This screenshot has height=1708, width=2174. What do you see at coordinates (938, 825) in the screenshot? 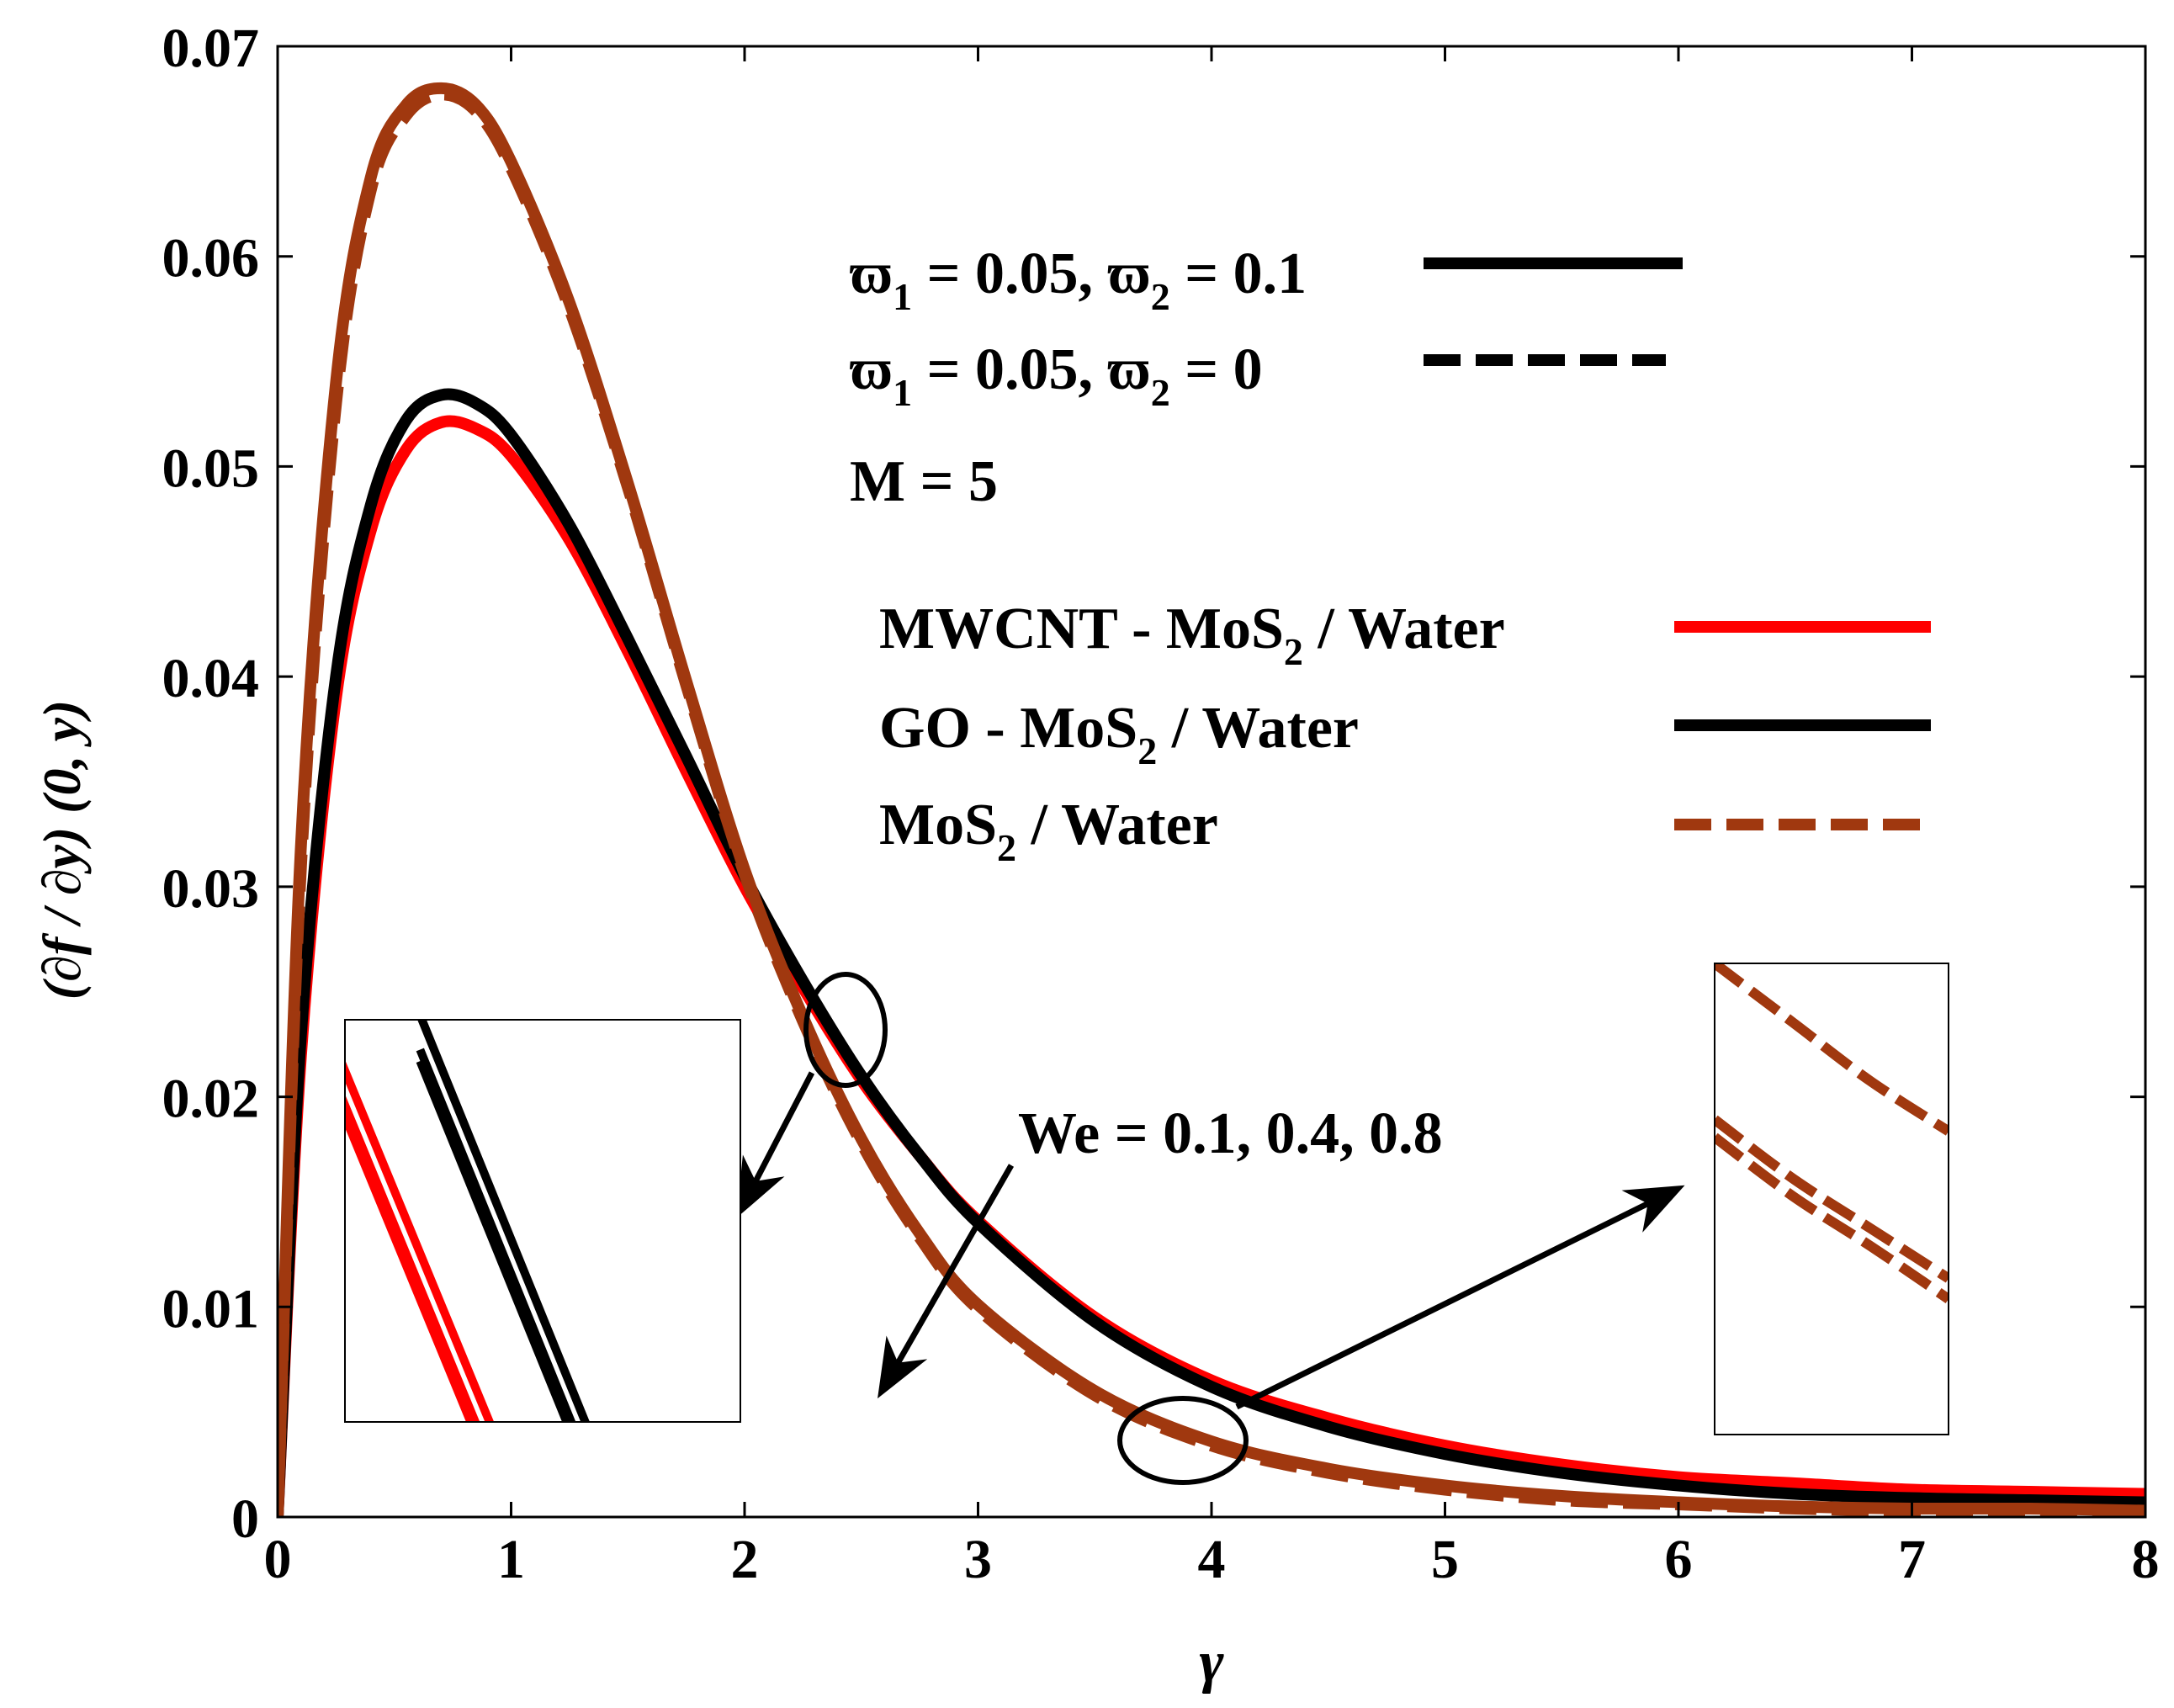
I see `legend-mos2-pre: MoS` at bounding box center [938, 825].